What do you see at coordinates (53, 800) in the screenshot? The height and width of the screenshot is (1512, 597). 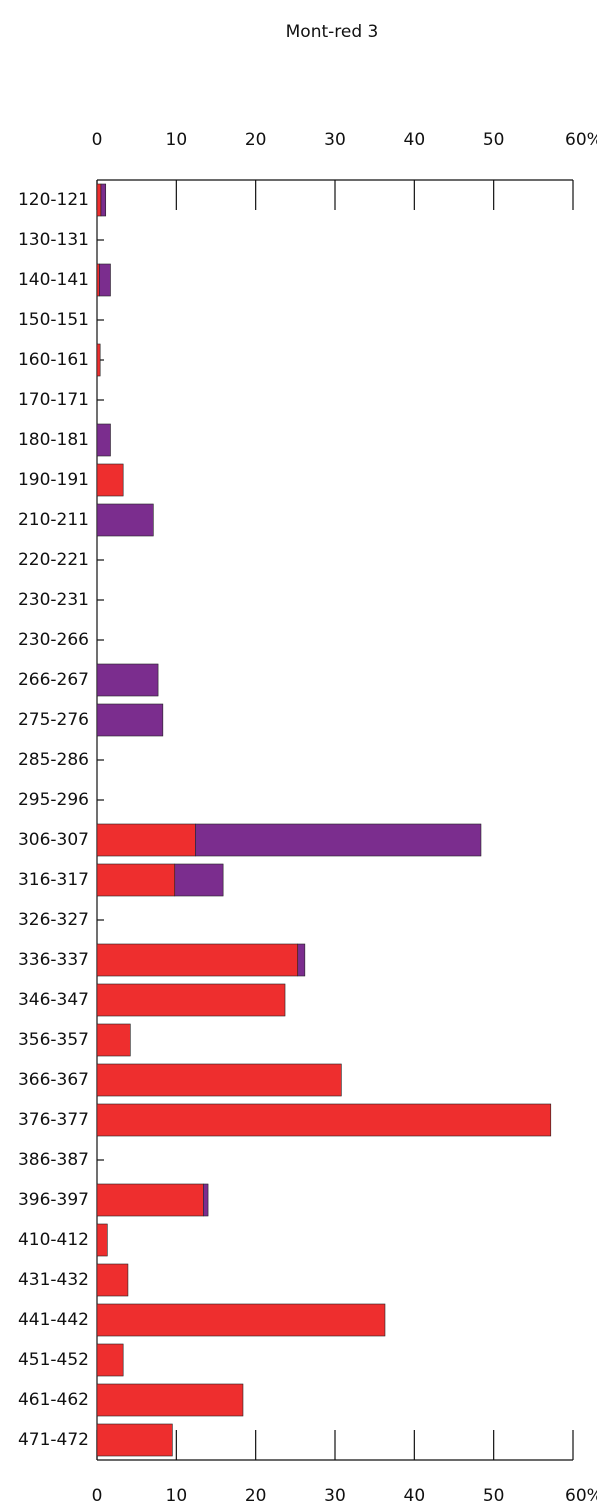 I see `y-tick-label: 295-296` at bounding box center [53, 800].